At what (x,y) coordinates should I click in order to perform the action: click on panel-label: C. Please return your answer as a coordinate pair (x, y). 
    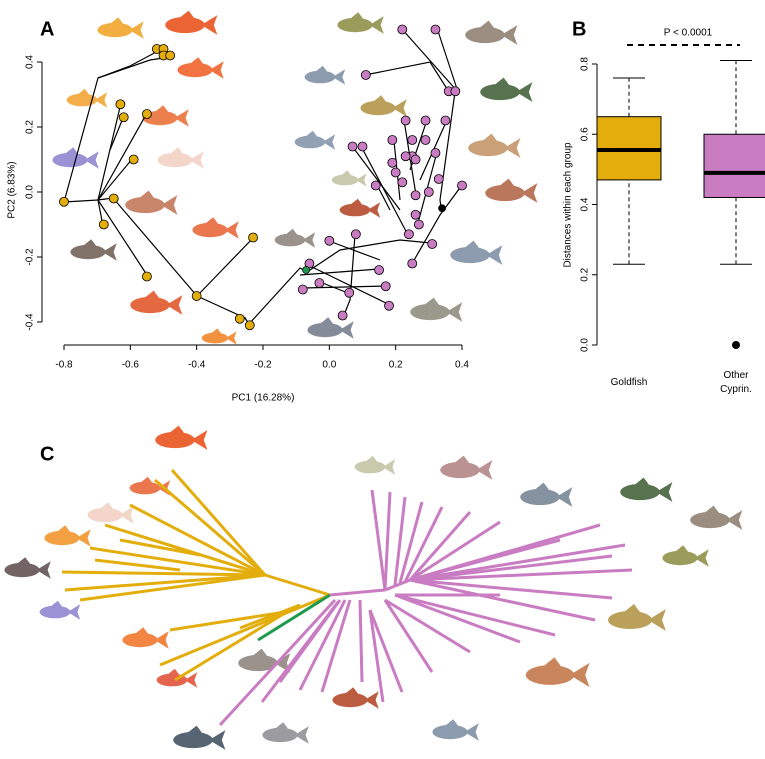
    Looking at the image, I should click on (47, 454).